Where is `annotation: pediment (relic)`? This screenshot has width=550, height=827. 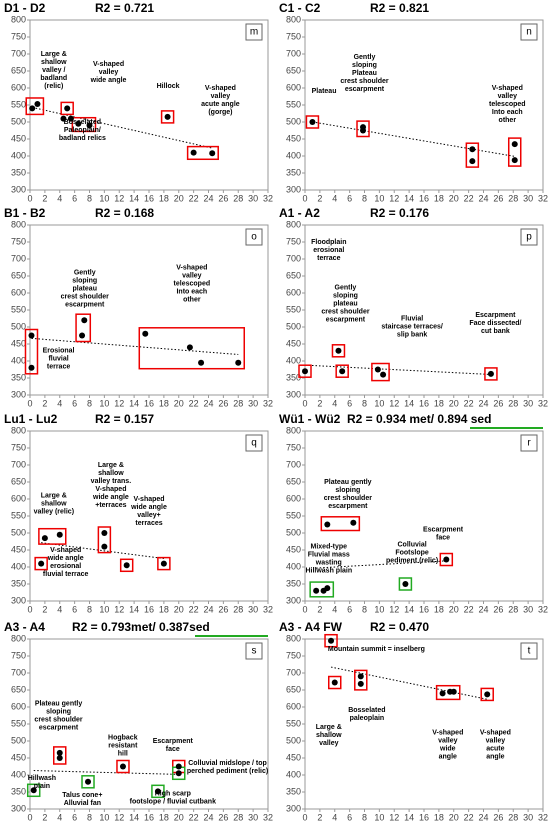
annotation: pediment (relic) is located at coordinates (412, 561).